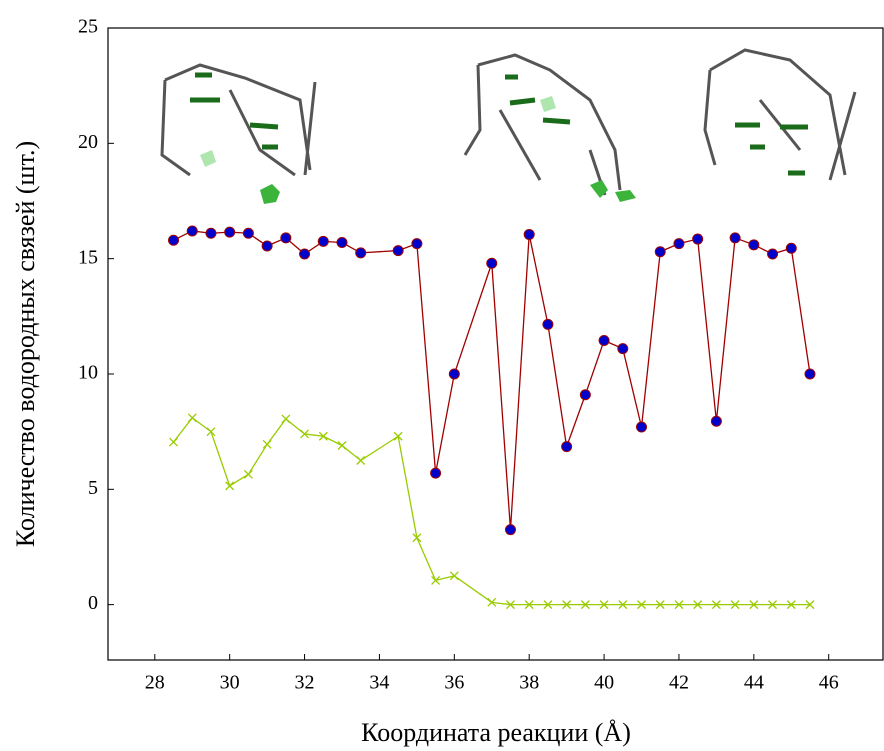 Image resolution: width=884 pixels, height=751 pixels. What do you see at coordinates (379, 683) in the screenshot?
I see `x-tick-label: 34` at bounding box center [379, 683].